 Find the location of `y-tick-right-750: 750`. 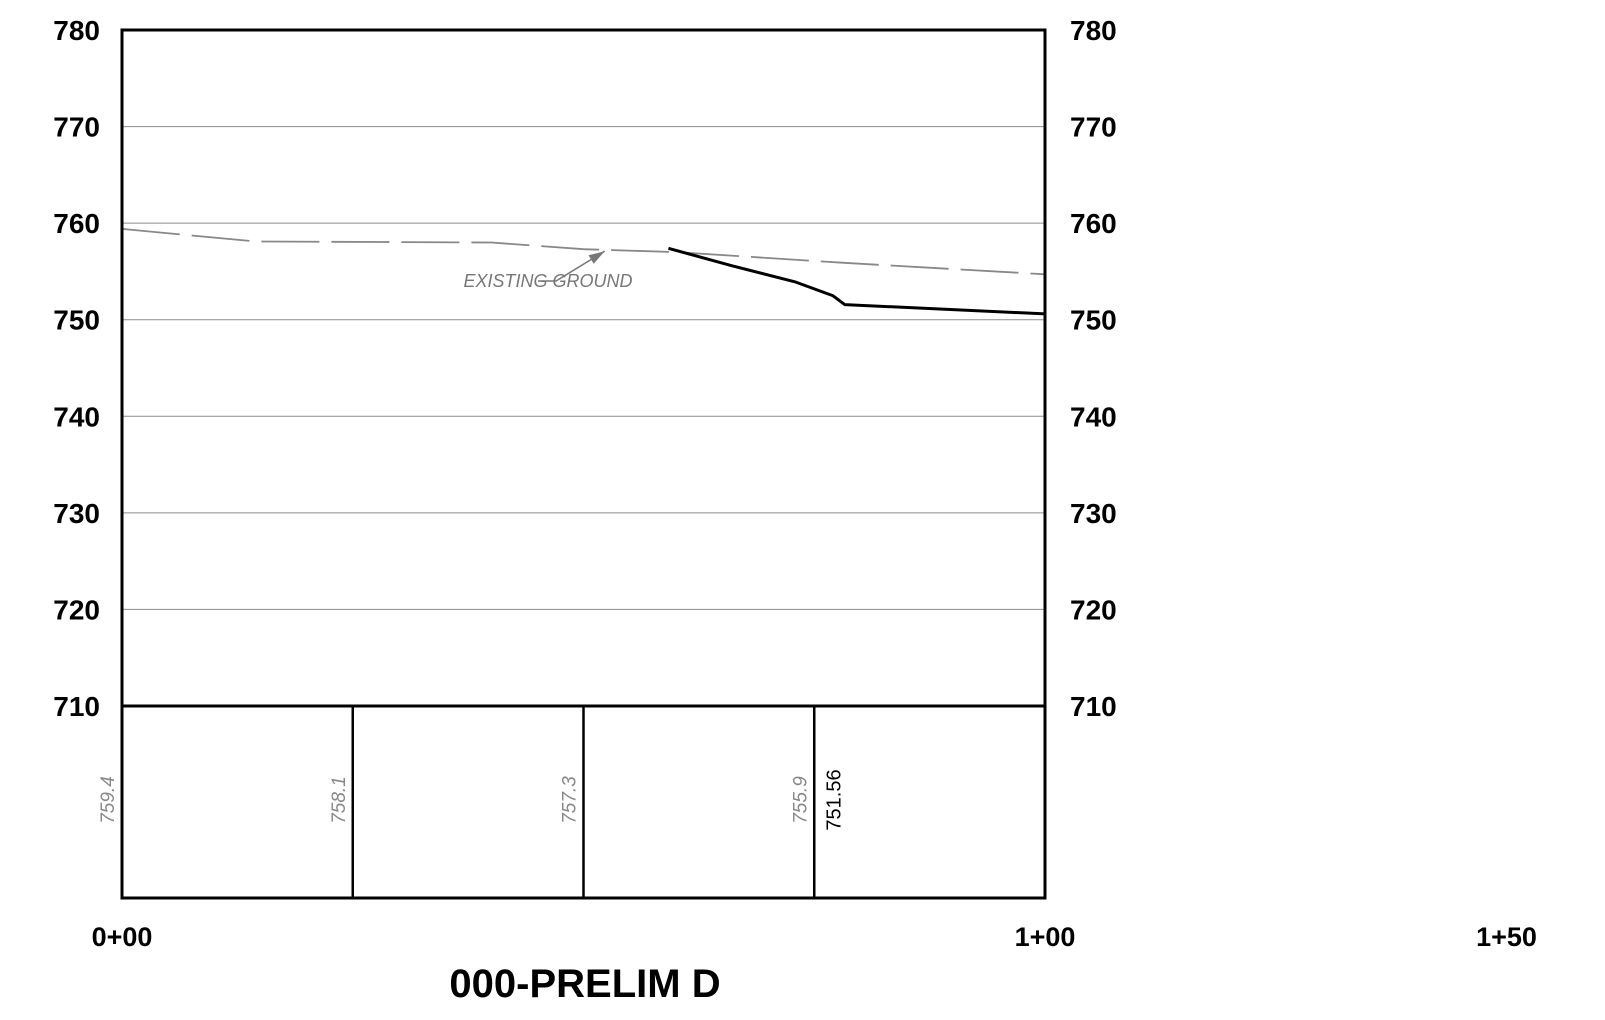

y-tick-right-750: 750 is located at coordinates (1093, 320).